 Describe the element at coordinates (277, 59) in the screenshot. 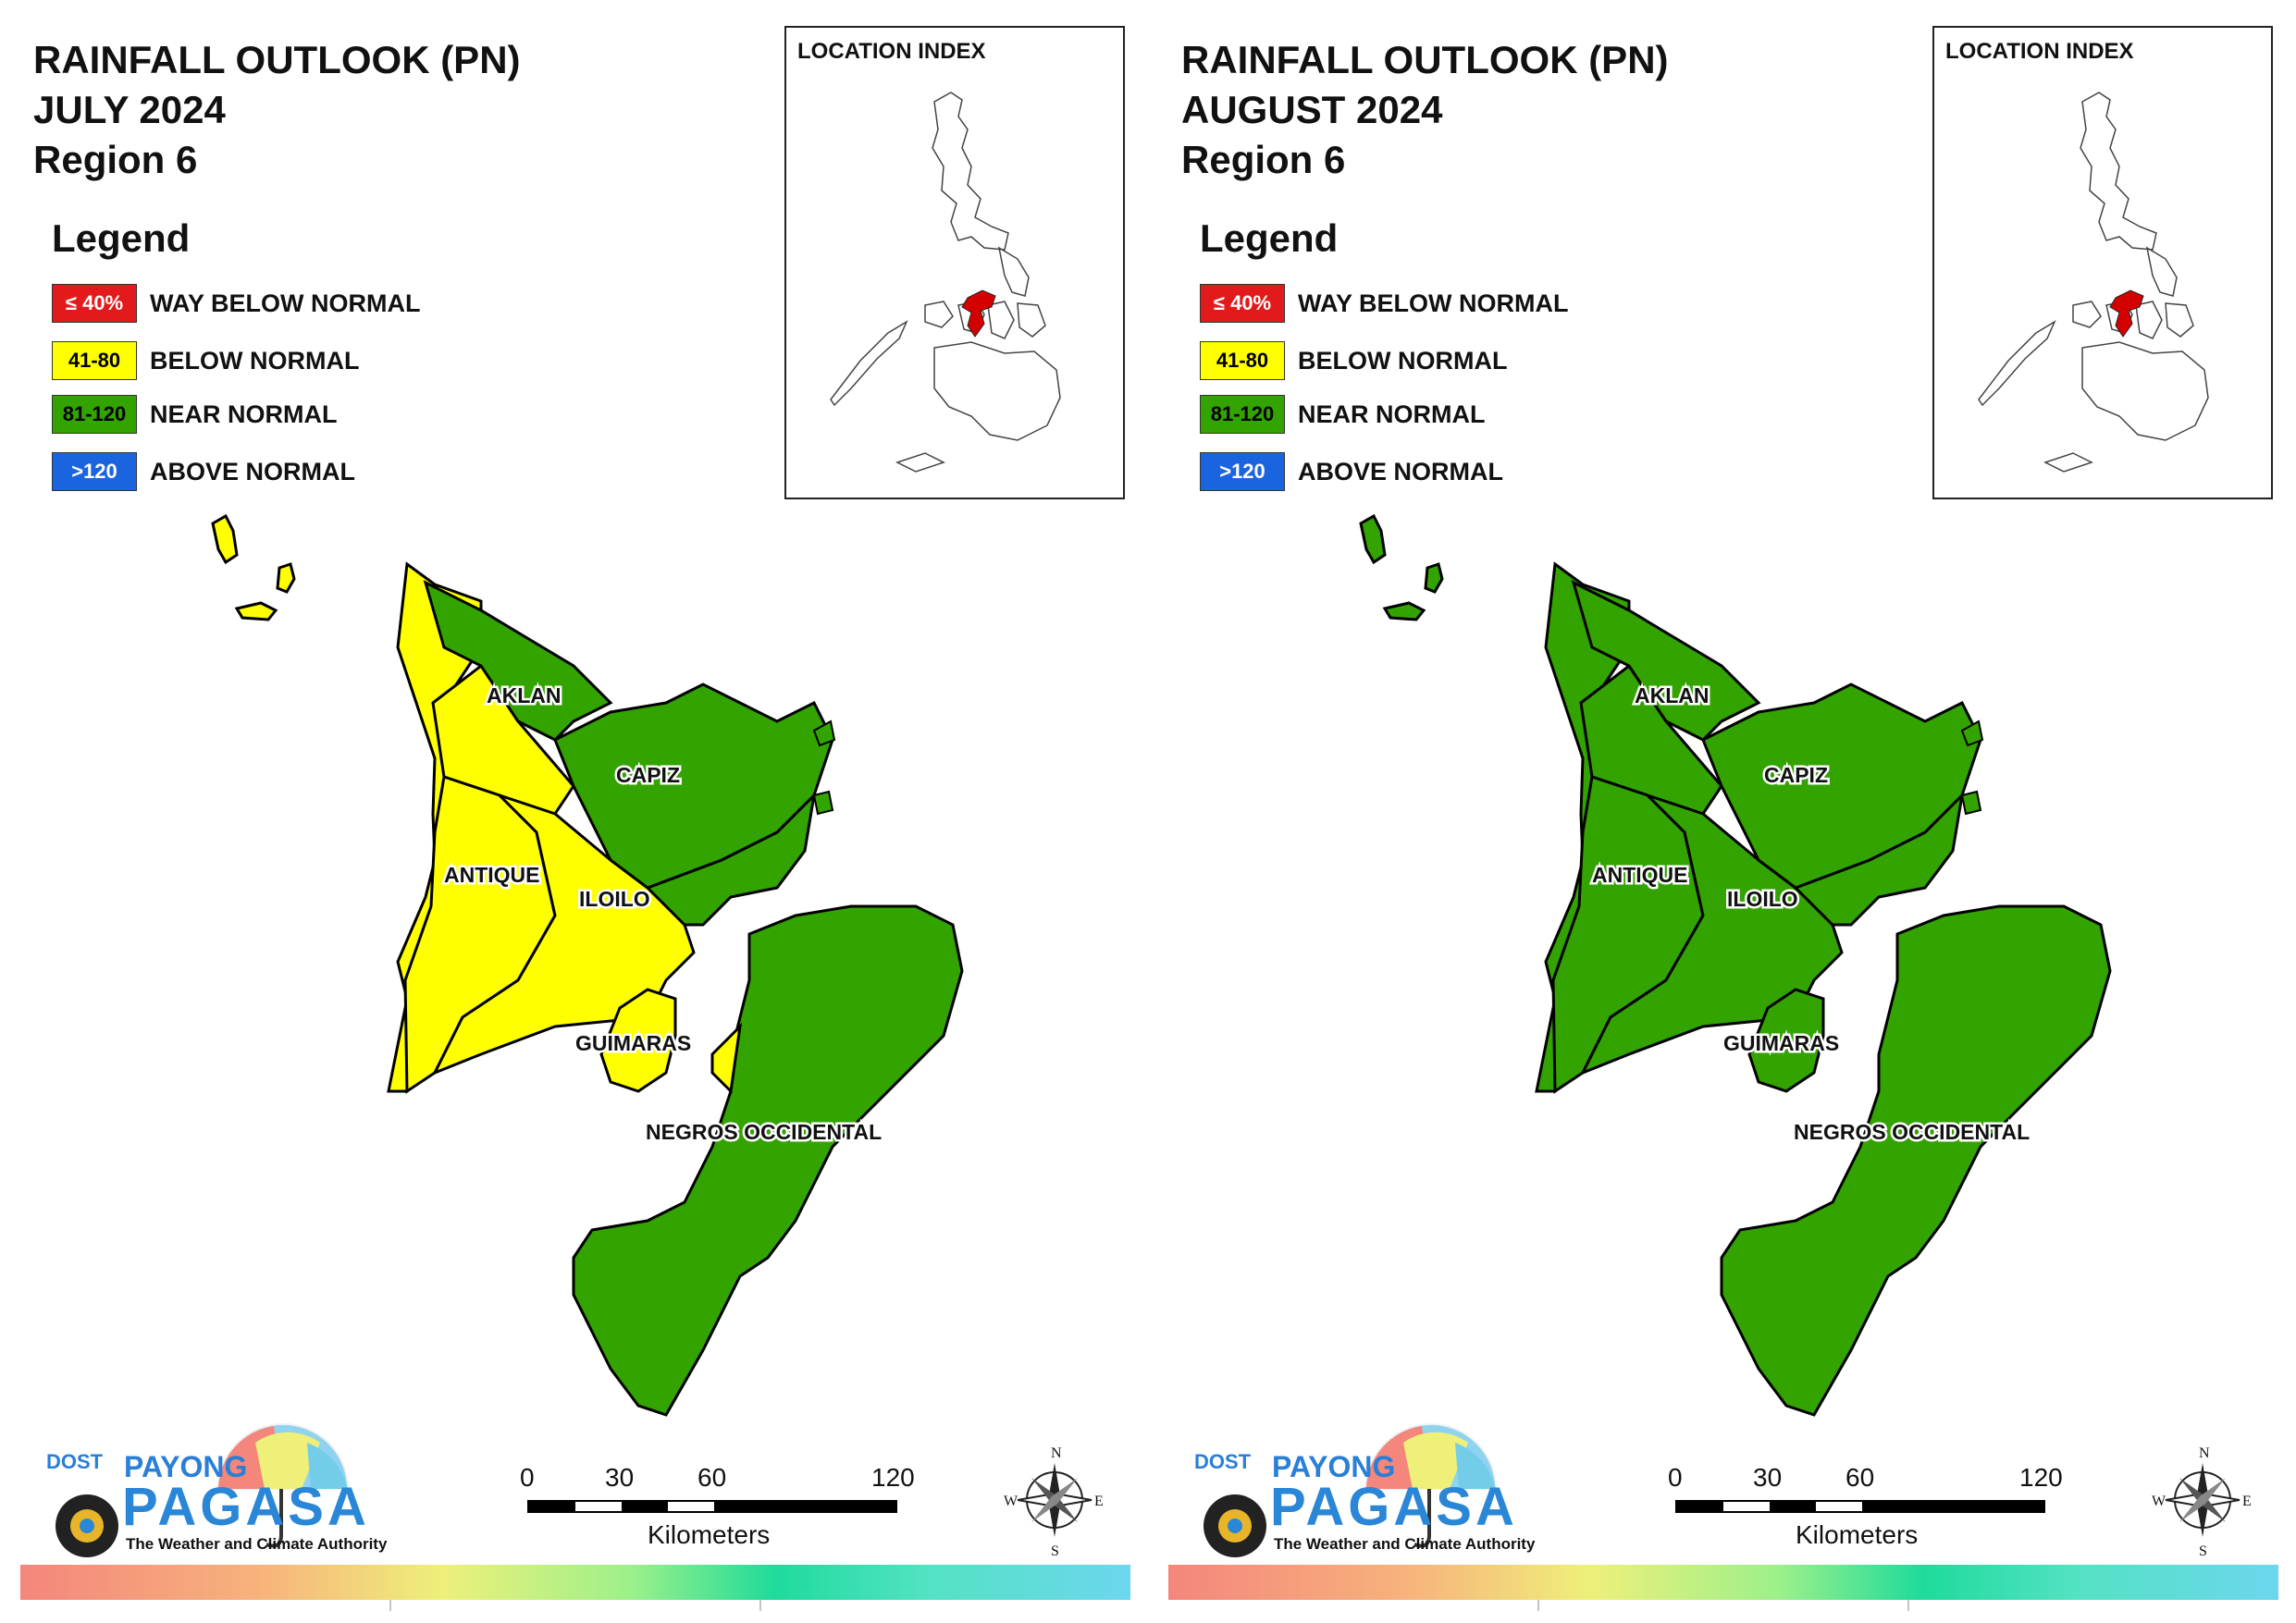

I see `title-line-1: RAINFALL OUTLOOK (PN)` at that location.